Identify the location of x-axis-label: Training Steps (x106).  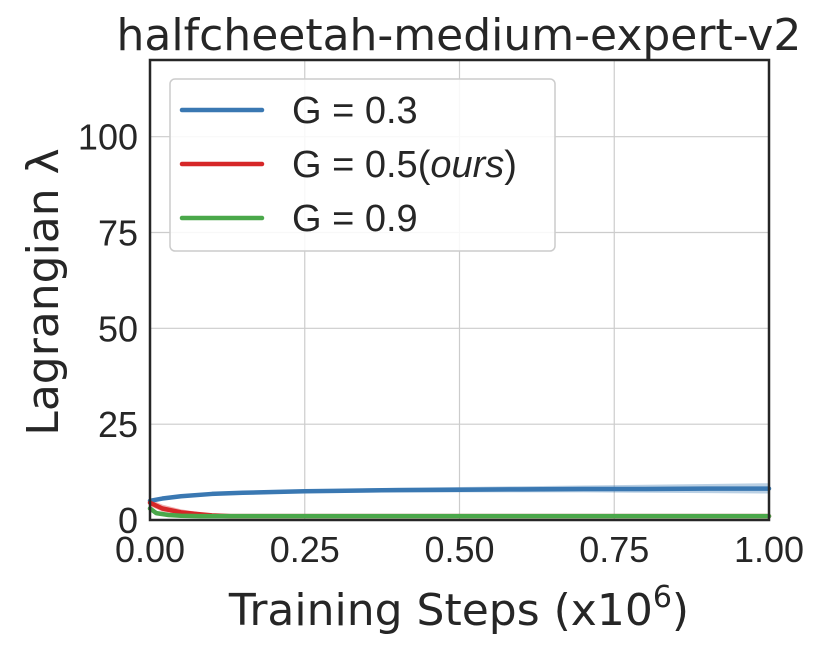
(458, 608).